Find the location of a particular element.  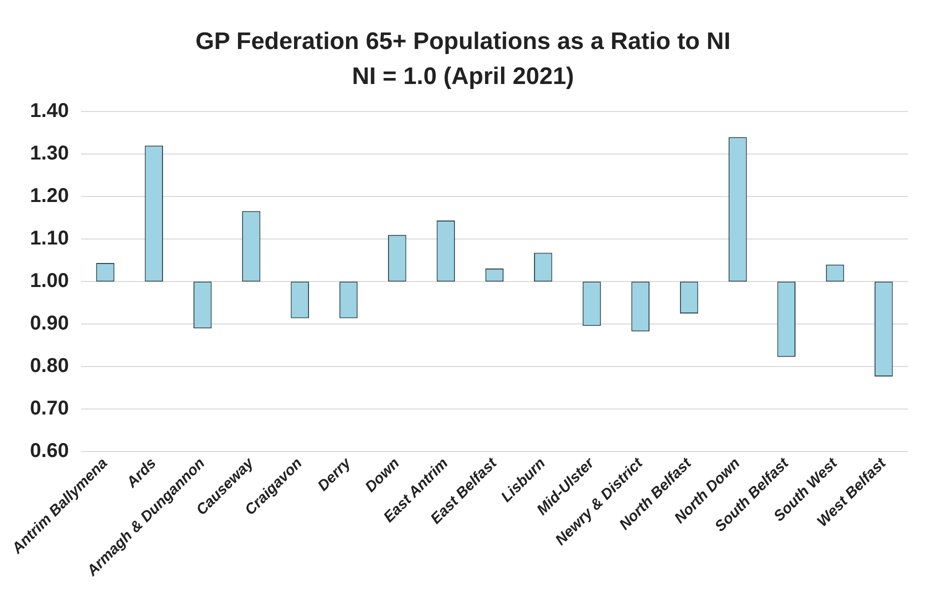

y-tick-label: 1.10 is located at coordinates (49, 239).